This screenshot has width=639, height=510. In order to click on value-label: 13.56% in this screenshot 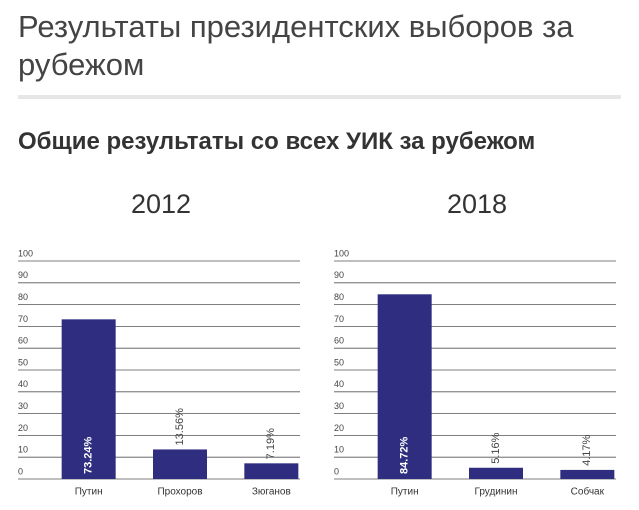, I will do `click(180, 427)`.